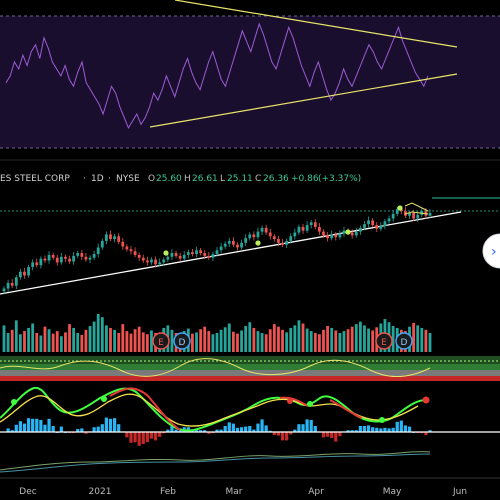 The height and width of the screenshot is (500, 500). I want to click on flag-lower-line, so click(416, 213).